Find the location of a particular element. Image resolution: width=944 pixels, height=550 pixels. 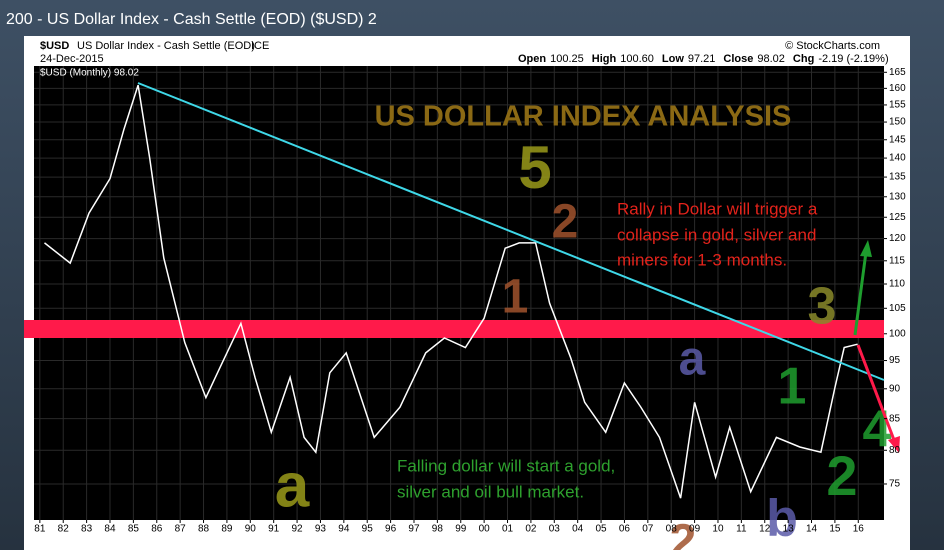

quote-label: Low is located at coordinates (673, 59).